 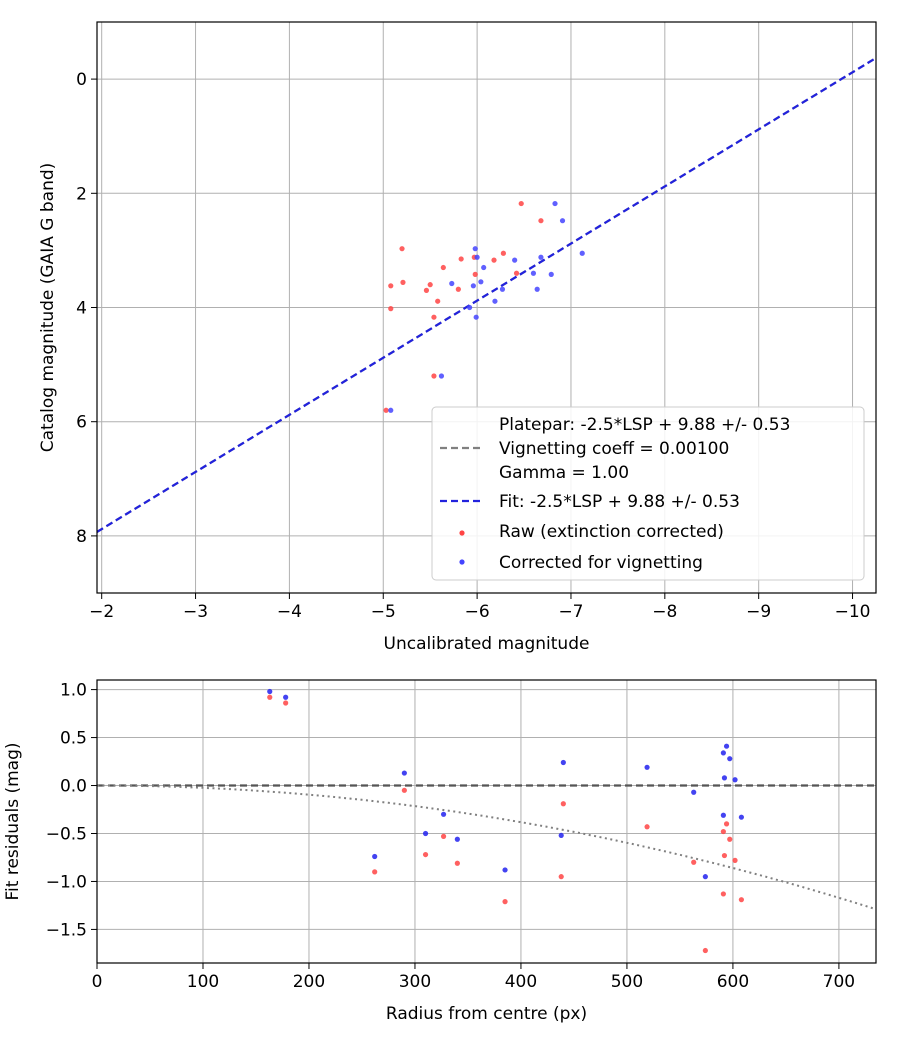 I want to click on x-tick-label: 200, so click(x=309, y=982).